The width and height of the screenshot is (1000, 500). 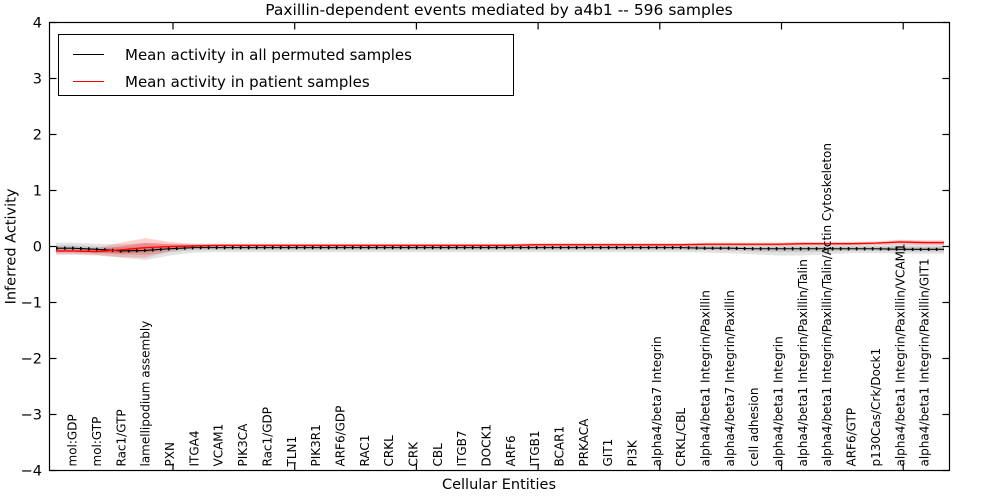 What do you see at coordinates (292, 452) in the screenshot?
I see `x-tick-label: TLN1` at bounding box center [292, 452].